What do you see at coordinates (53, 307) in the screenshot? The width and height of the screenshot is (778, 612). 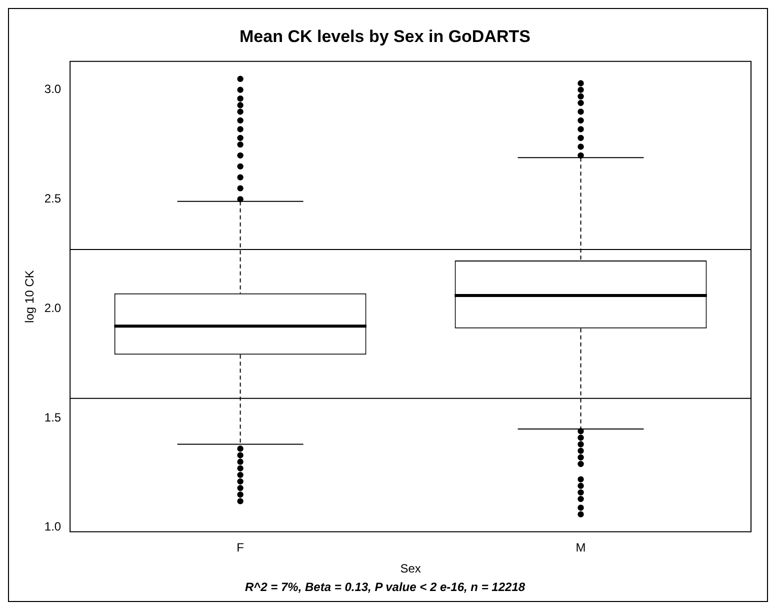 I see `y-tick-label: 2.0` at bounding box center [53, 307].